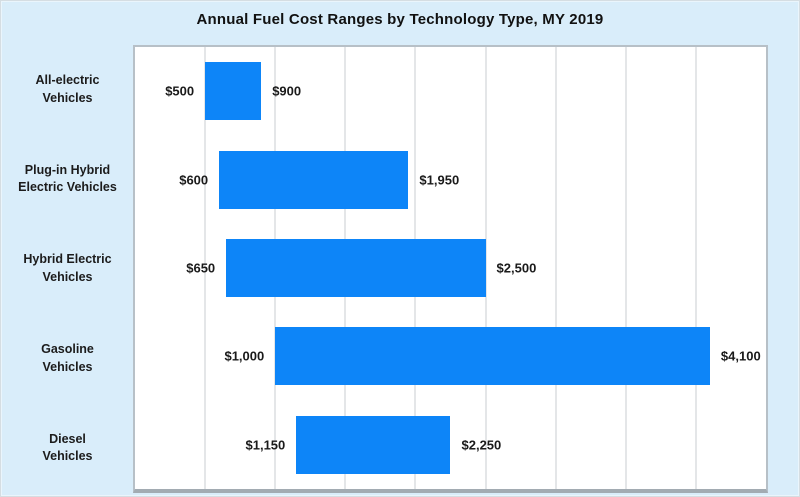 The image size is (800, 497). I want to click on category-label: Gasoline Vehicles, so click(67, 359).